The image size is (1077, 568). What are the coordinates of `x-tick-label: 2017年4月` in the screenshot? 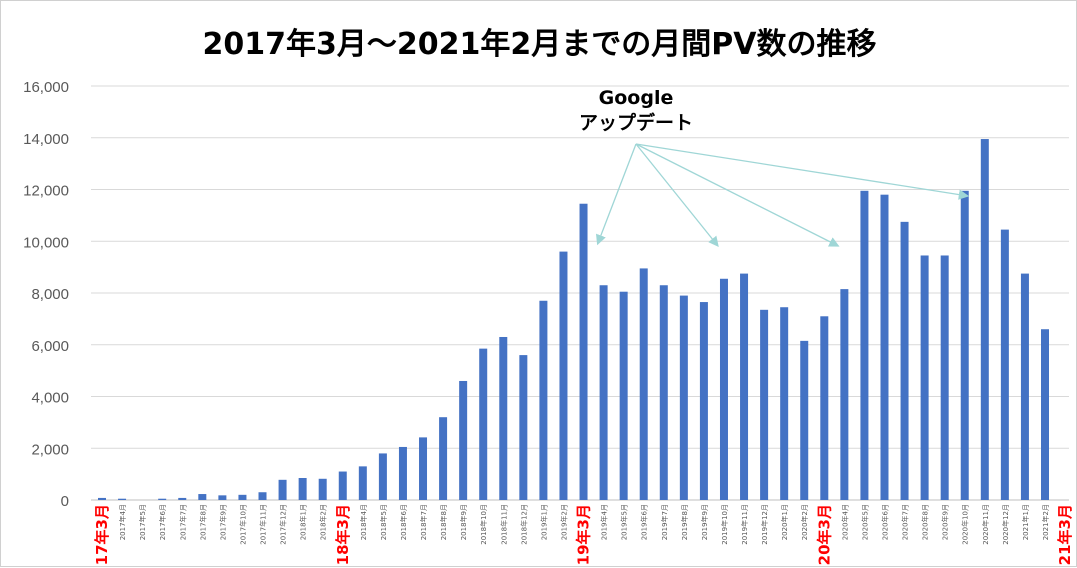 It's located at (122, 522).